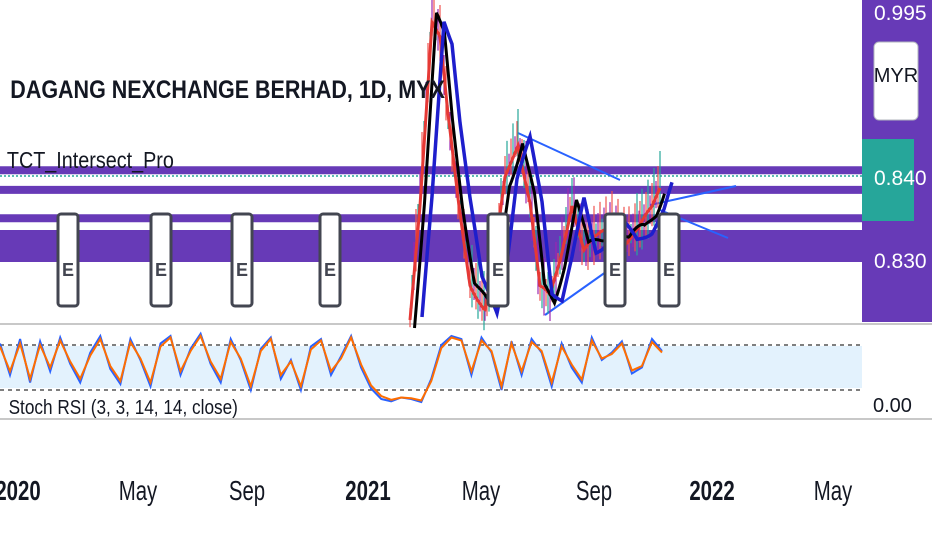 The width and height of the screenshot is (932, 550). Describe the element at coordinates (90, 161) in the screenshot. I see `indicator-label: TCT_Intersect_Pro` at that location.